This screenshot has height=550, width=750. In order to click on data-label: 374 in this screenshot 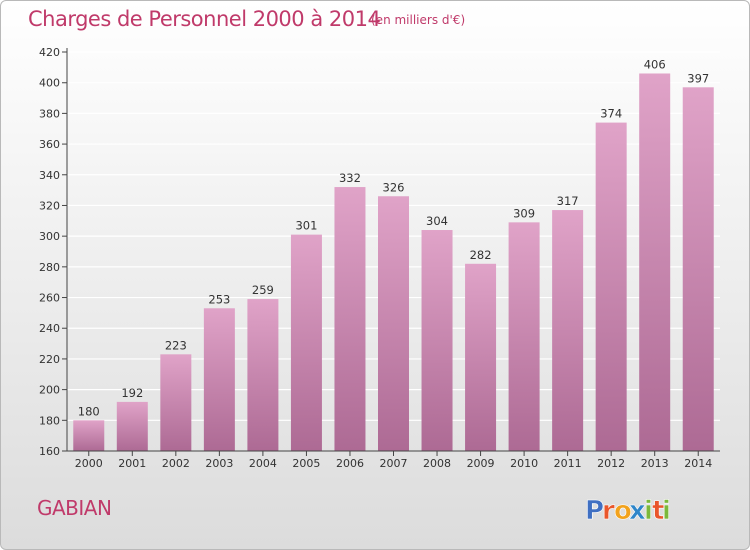, I will do `click(611, 114)`.